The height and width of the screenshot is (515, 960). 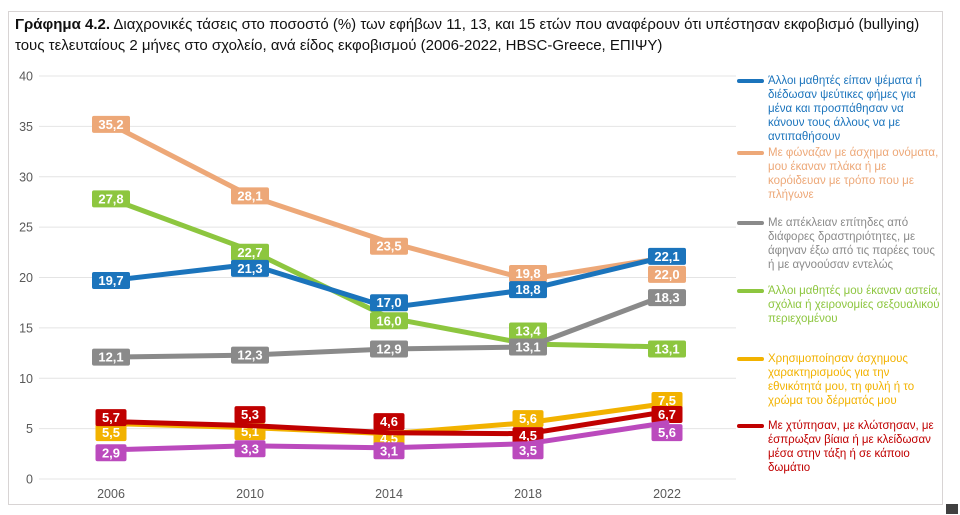 I want to click on chart-title-number: Γράφημα 4.2., so click(x=62, y=24).